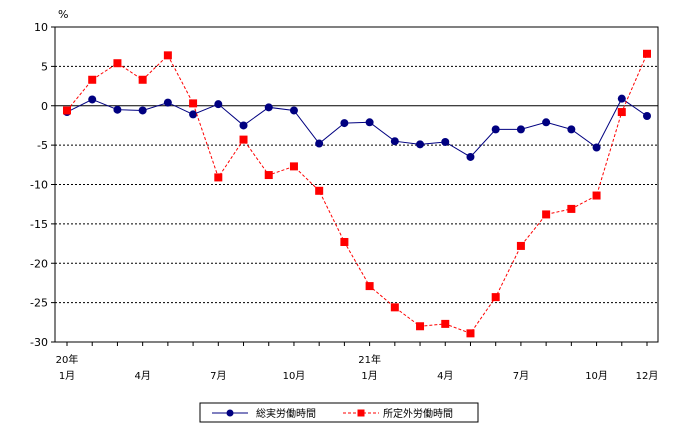 Image resolution: width=676 pixels, height=433 pixels. I want to click on y-unit-label: %, so click(63, 14).